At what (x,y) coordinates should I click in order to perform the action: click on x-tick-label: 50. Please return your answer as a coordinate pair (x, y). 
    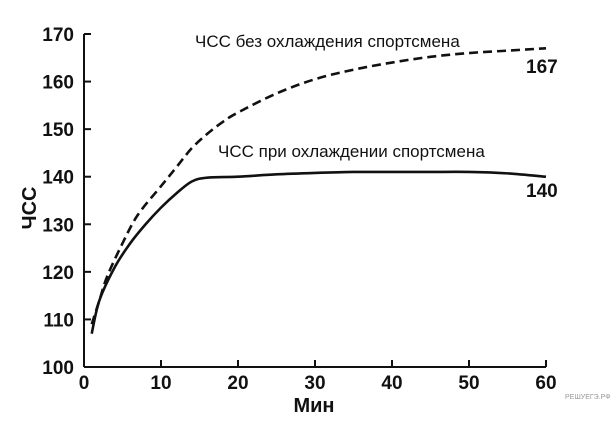
    Looking at the image, I should click on (468, 383).